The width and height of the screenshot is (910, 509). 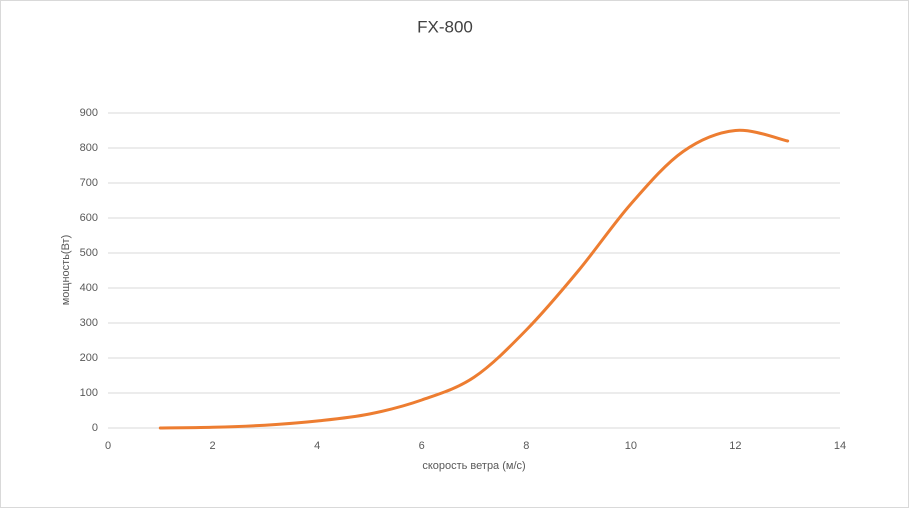 What do you see at coordinates (445, 26) in the screenshot?
I see `chart-title: FX-800` at bounding box center [445, 26].